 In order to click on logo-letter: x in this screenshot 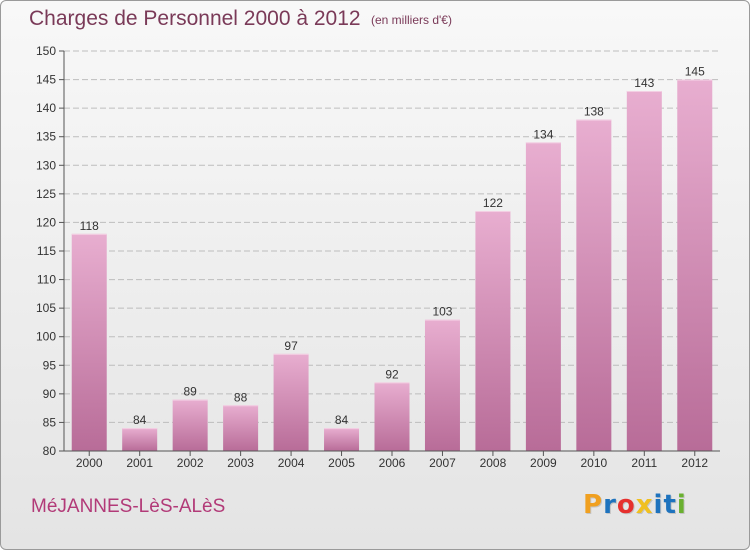, I will do `click(644, 505)`.